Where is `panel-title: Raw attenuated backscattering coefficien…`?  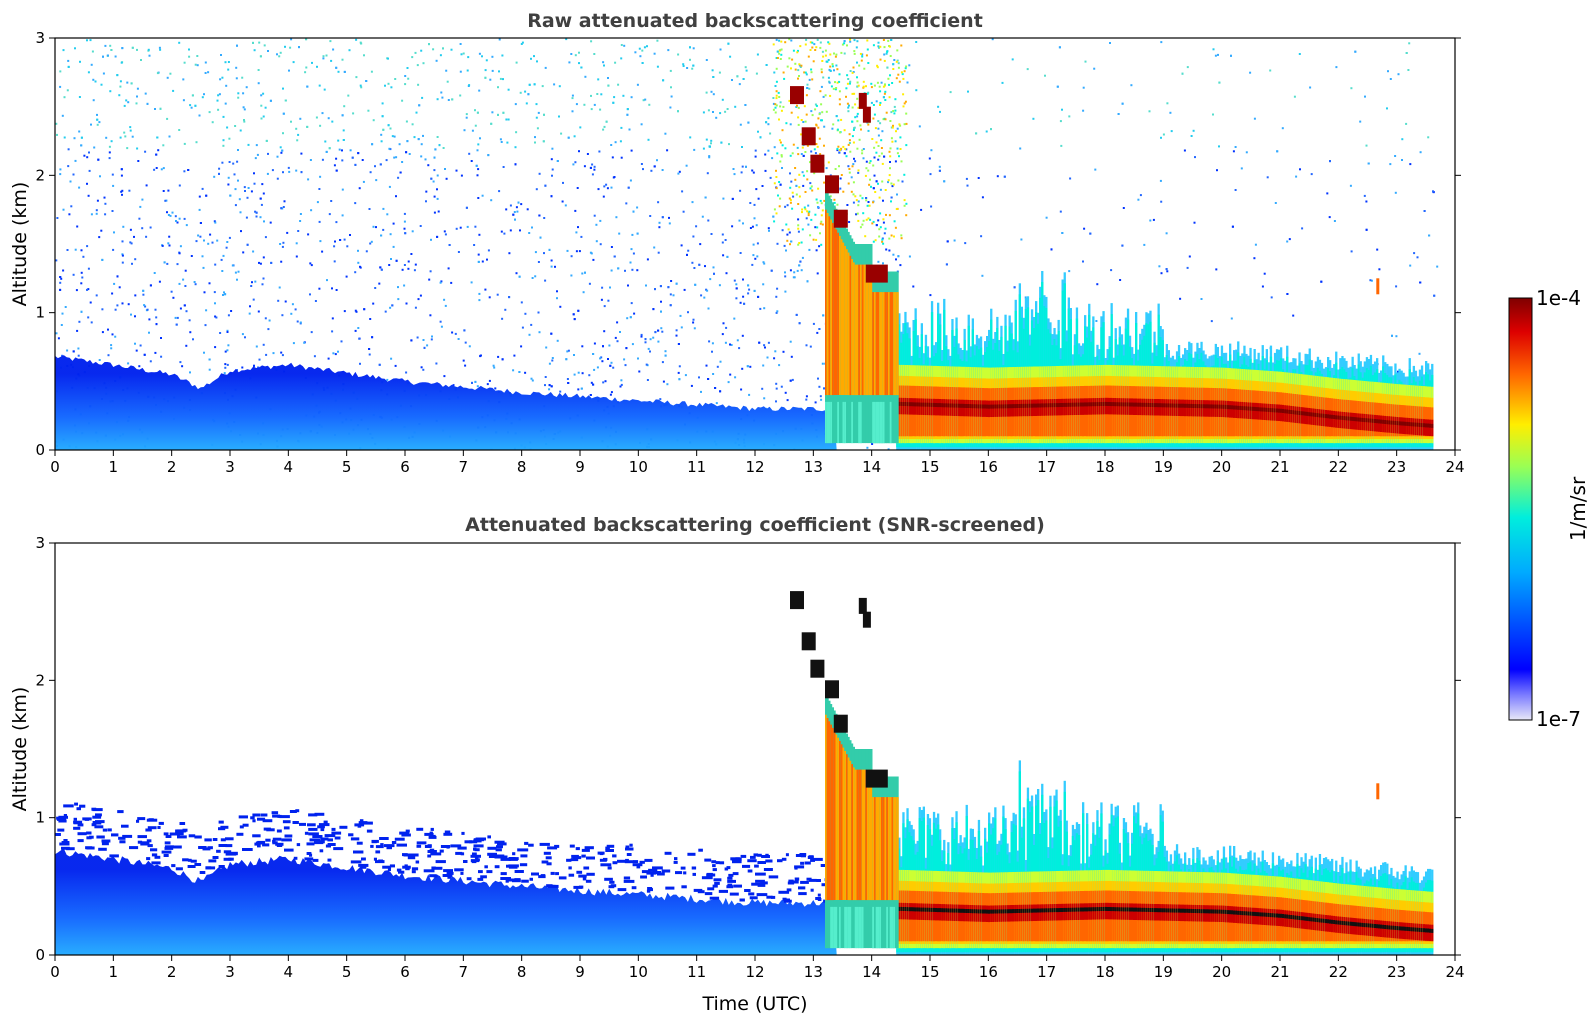
panel-title: Raw attenuated backscattering coefficien… is located at coordinates (755, 21).